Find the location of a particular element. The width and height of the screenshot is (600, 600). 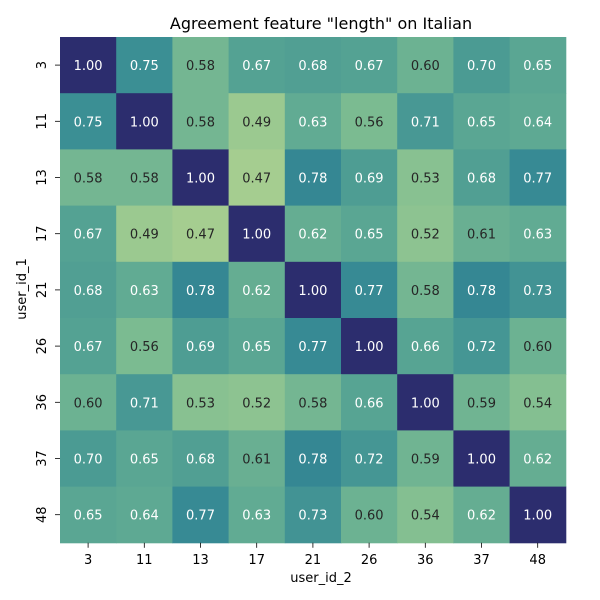

cell-value-label: 0.66 is located at coordinates (369, 403).